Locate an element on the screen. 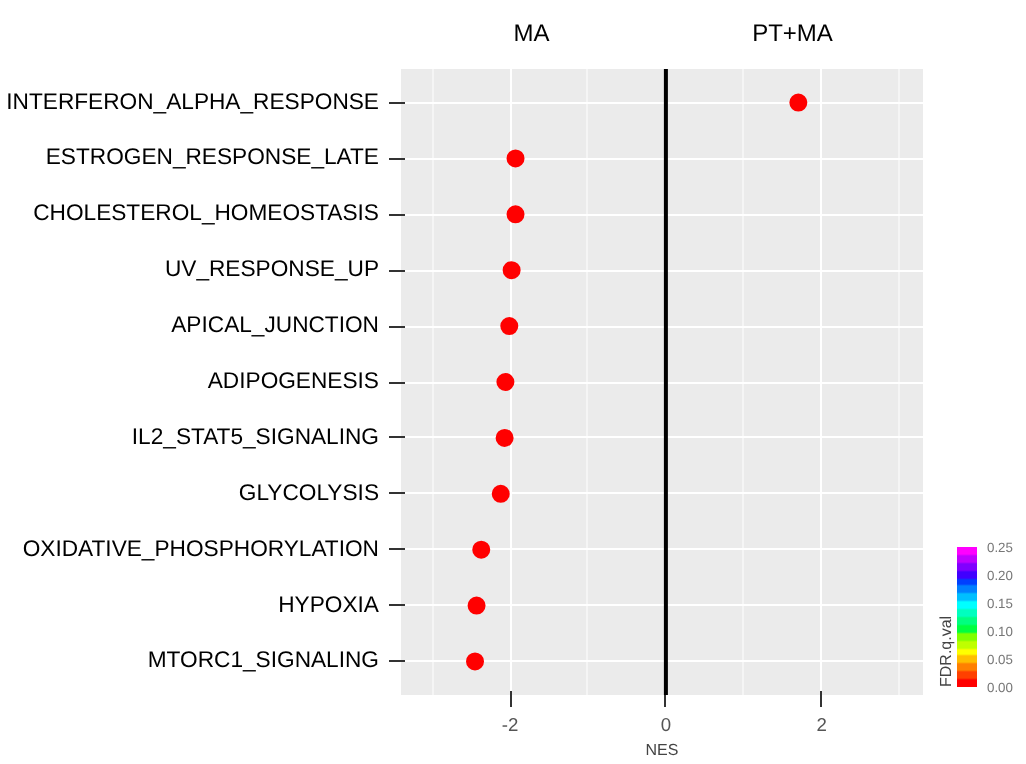 Image resolution: width=1026 pixels, height=764 pixels. y-tick-label: ADIPOGENESIS is located at coordinates (293, 382).